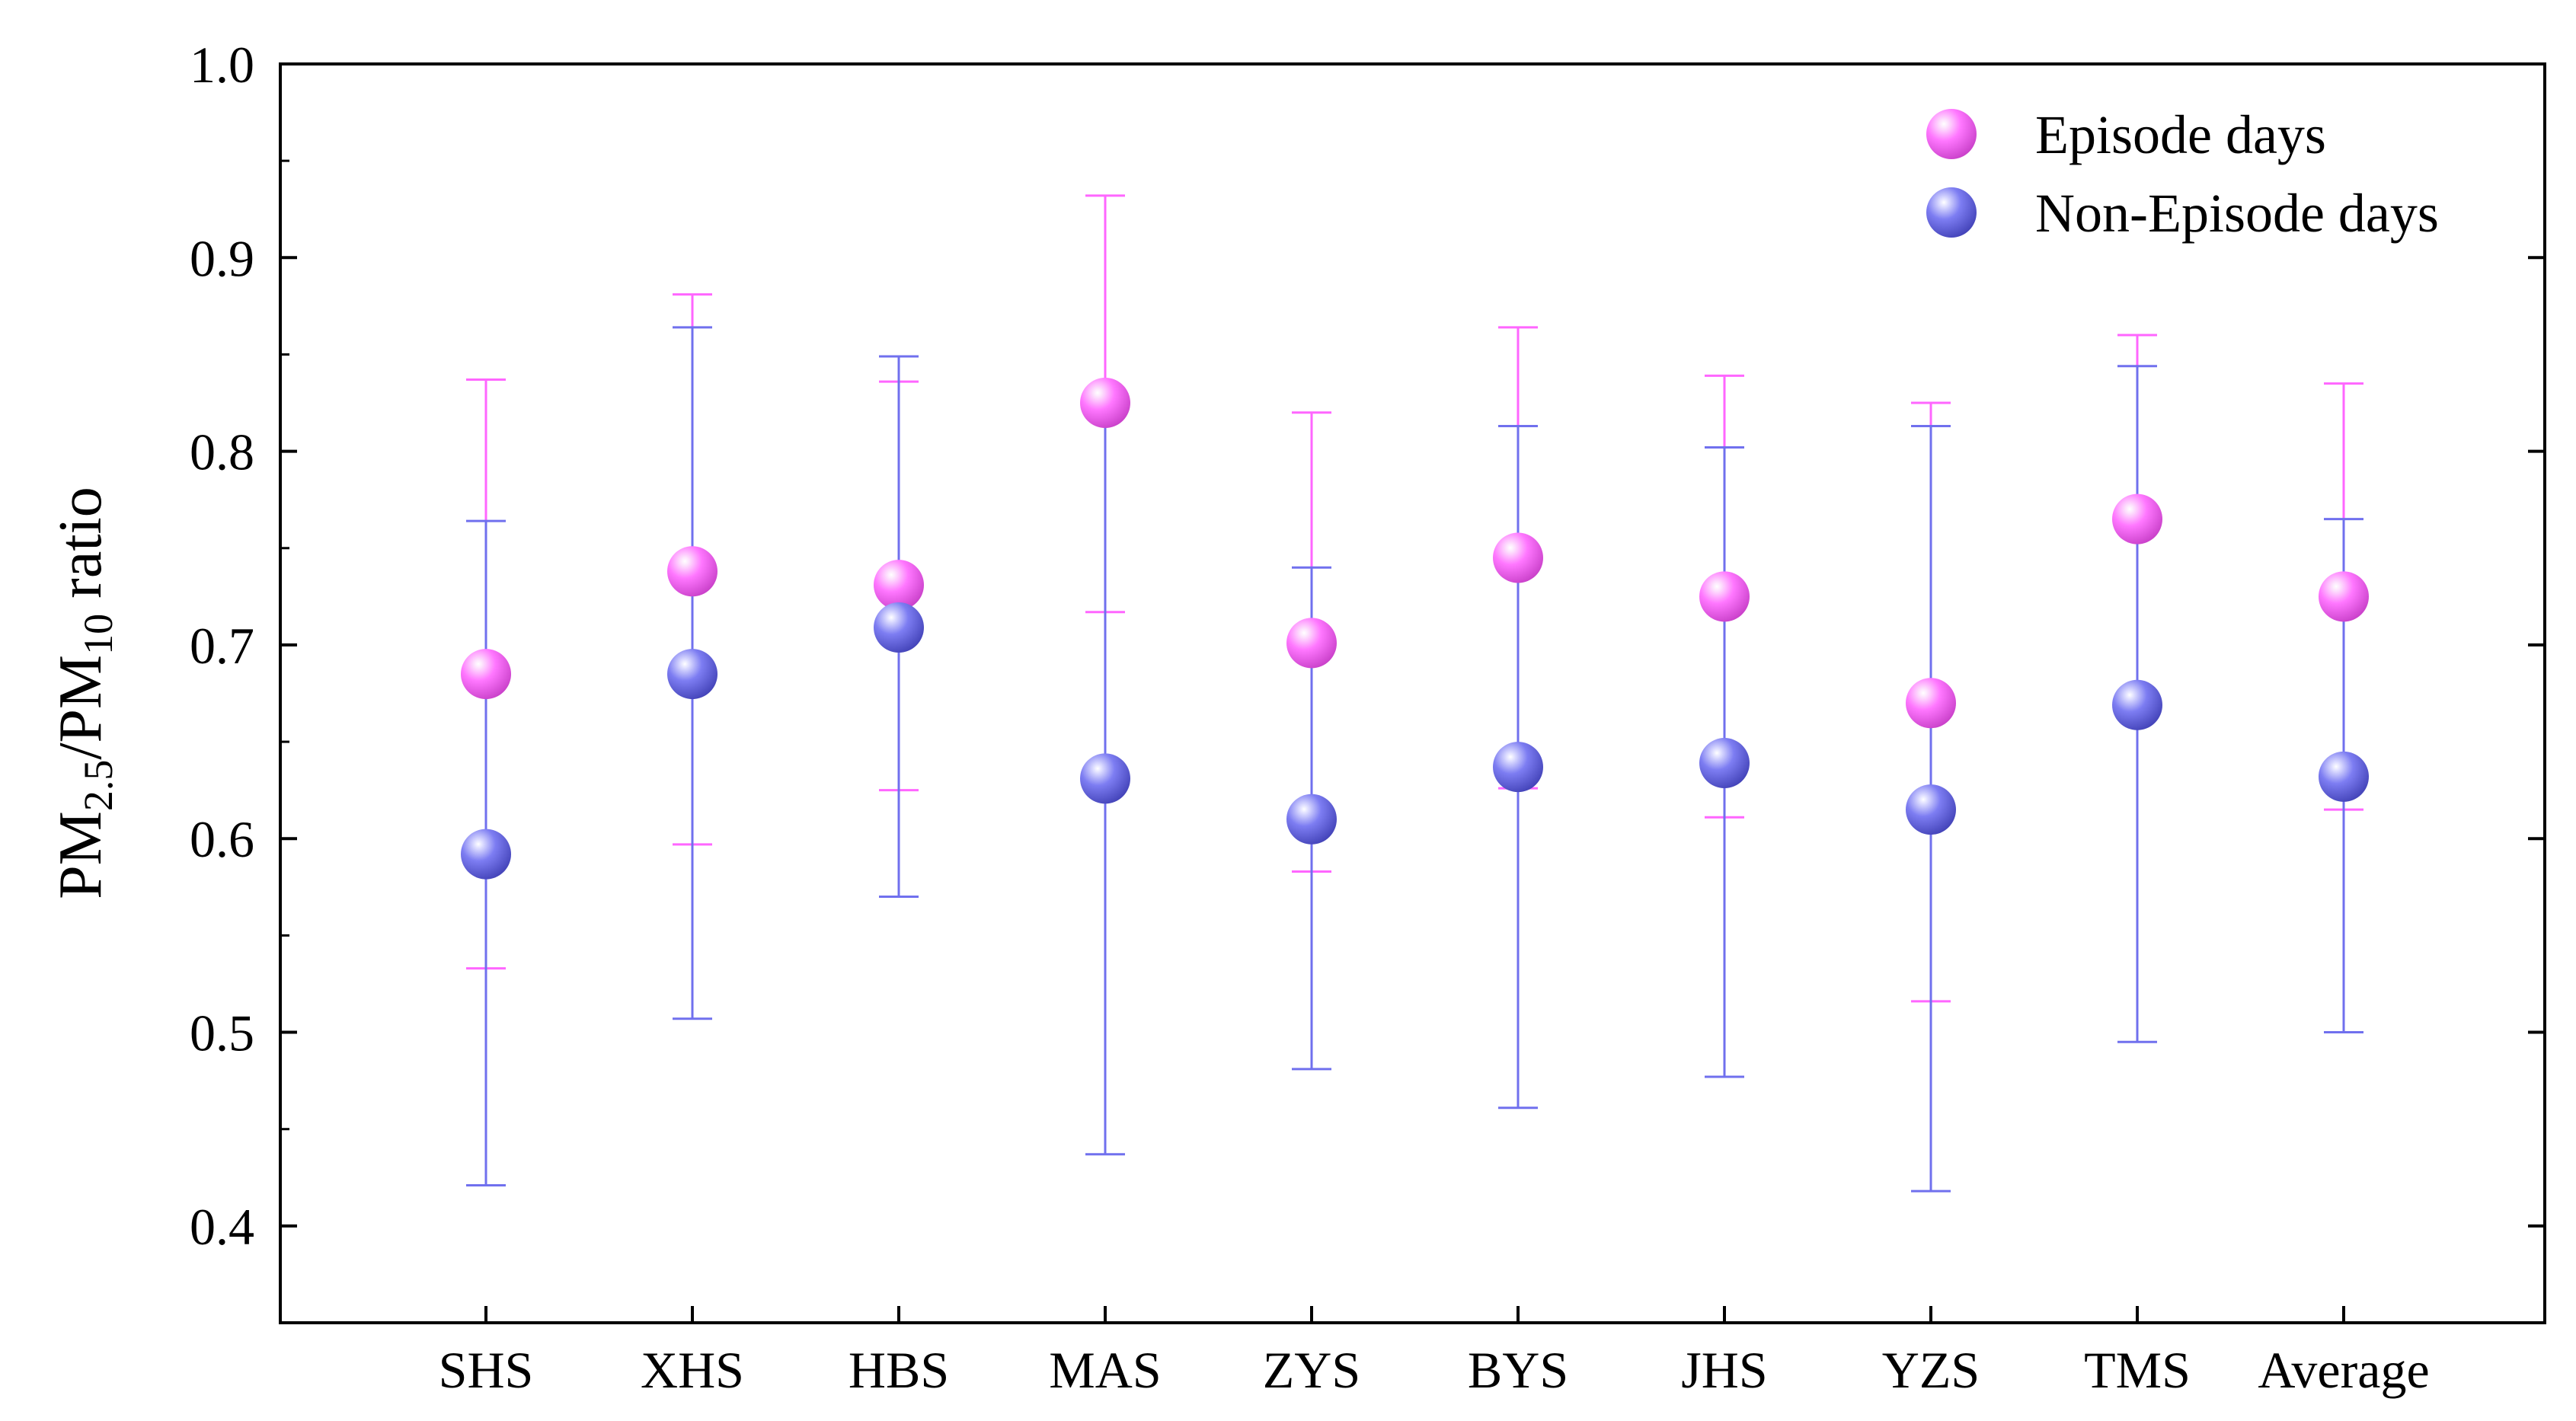 The width and height of the screenshot is (2576, 1421). Describe the element at coordinates (222, 1033) in the screenshot. I see `y-tick-label: 0.5` at that location.